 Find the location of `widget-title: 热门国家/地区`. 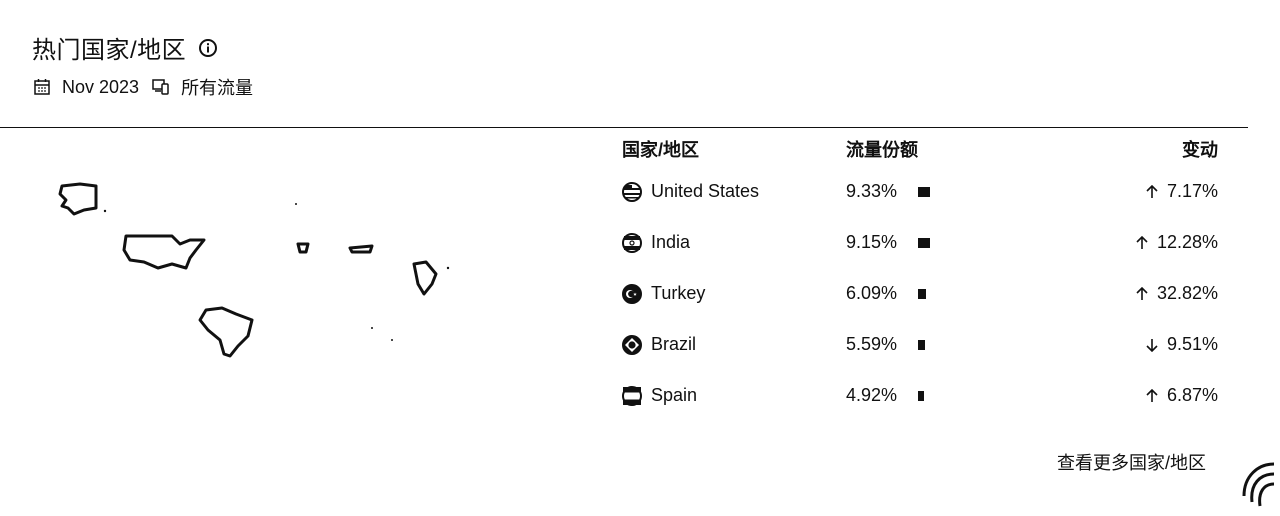

widget-title: 热门国家/地区 is located at coordinates (109, 50).